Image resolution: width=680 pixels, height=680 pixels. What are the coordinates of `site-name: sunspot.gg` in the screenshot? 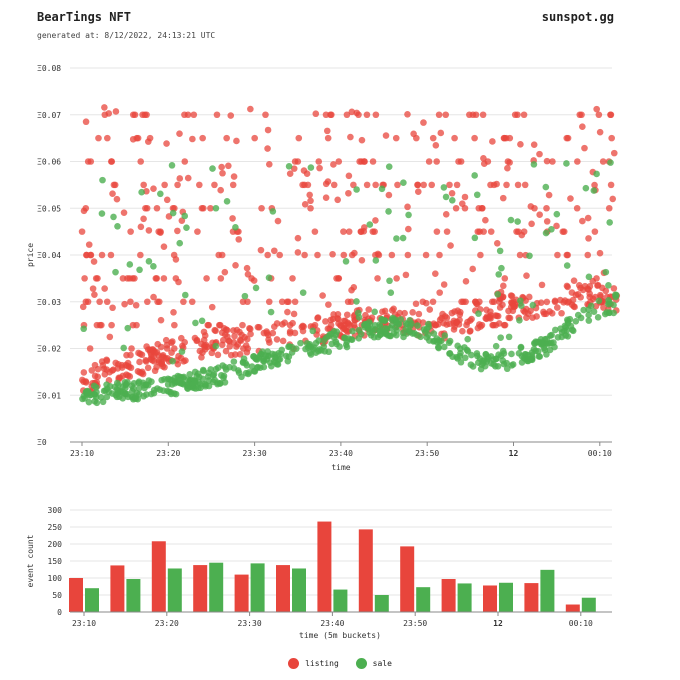 It's located at (577, 17).